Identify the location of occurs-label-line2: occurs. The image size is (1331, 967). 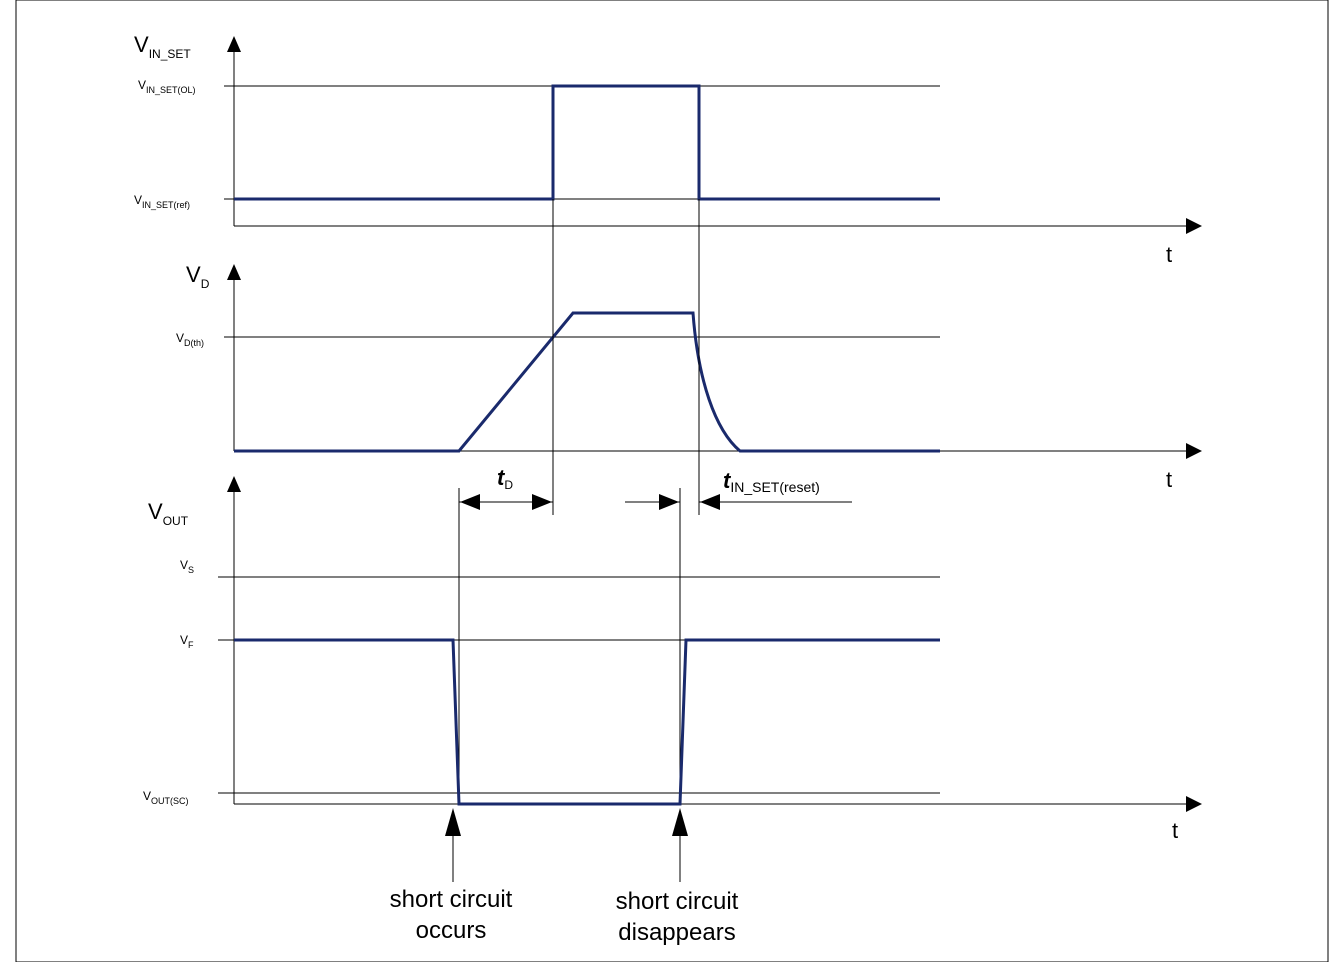
(451, 930).